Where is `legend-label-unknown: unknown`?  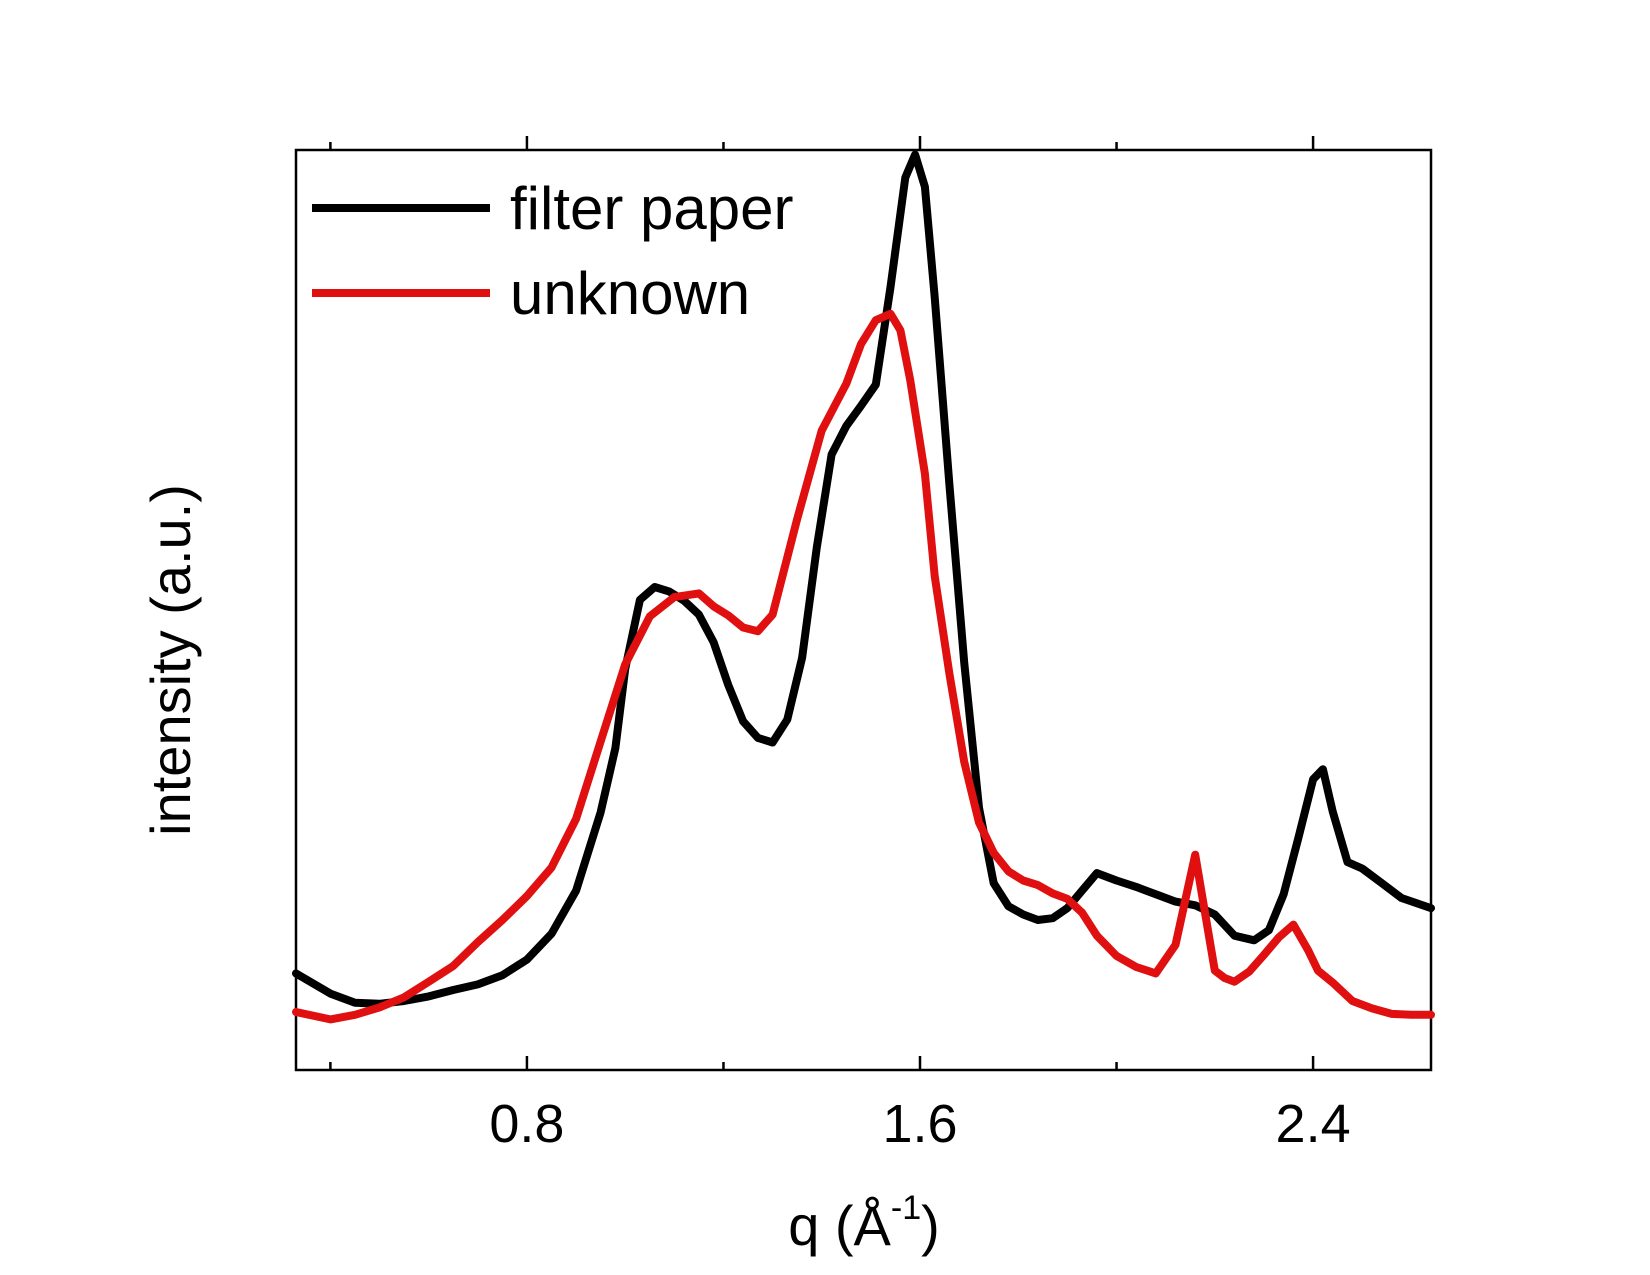 legend-label-unknown: unknown is located at coordinates (630, 293).